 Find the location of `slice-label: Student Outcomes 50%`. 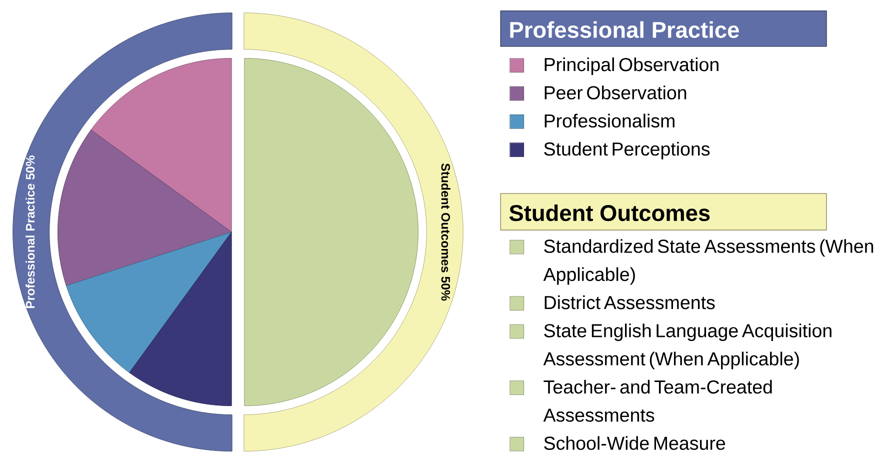

slice-label: Student Outcomes 50% is located at coordinates (445, 232).